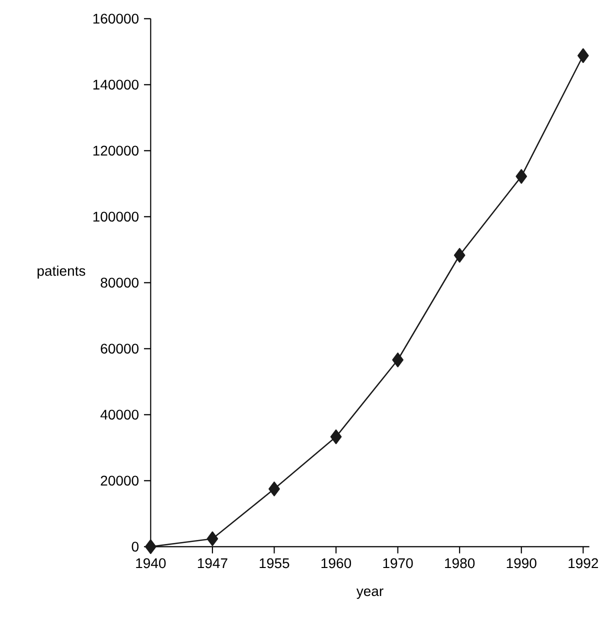 The image size is (604, 632). What do you see at coordinates (275, 563) in the screenshot?
I see `x-tick-label: 1955` at bounding box center [275, 563].